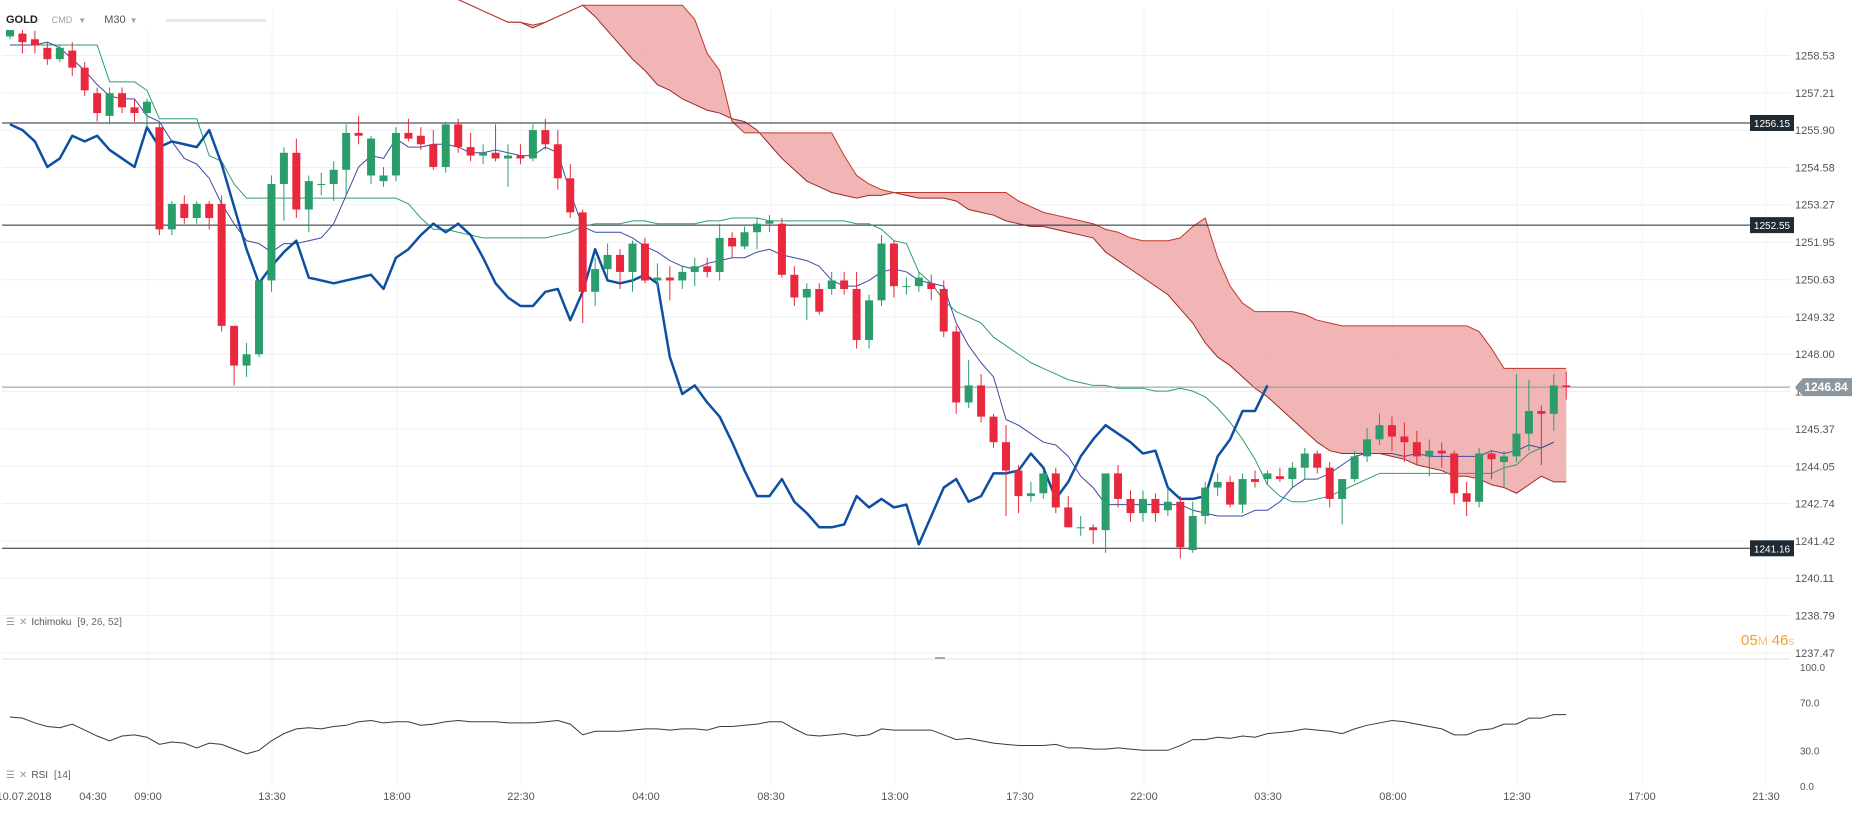 This screenshot has height=815, width=1866. I want to click on price-tick-label: 1258.53, so click(1815, 56).